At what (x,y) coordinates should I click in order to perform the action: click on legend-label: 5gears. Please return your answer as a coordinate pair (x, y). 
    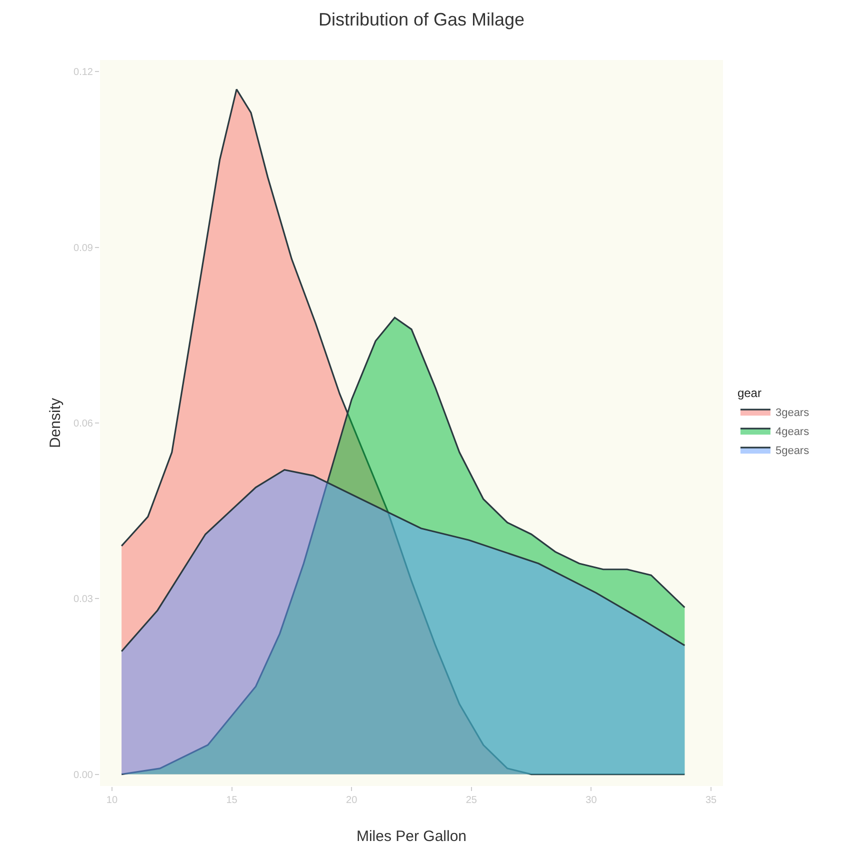
    Looking at the image, I should click on (792, 450).